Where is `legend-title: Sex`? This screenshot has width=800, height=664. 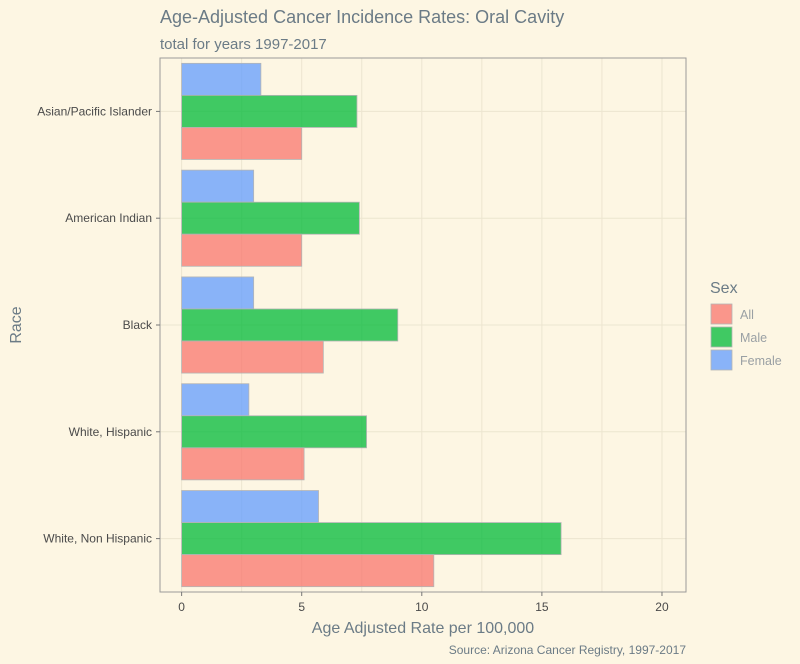 legend-title: Sex is located at coordinates (724, 288).